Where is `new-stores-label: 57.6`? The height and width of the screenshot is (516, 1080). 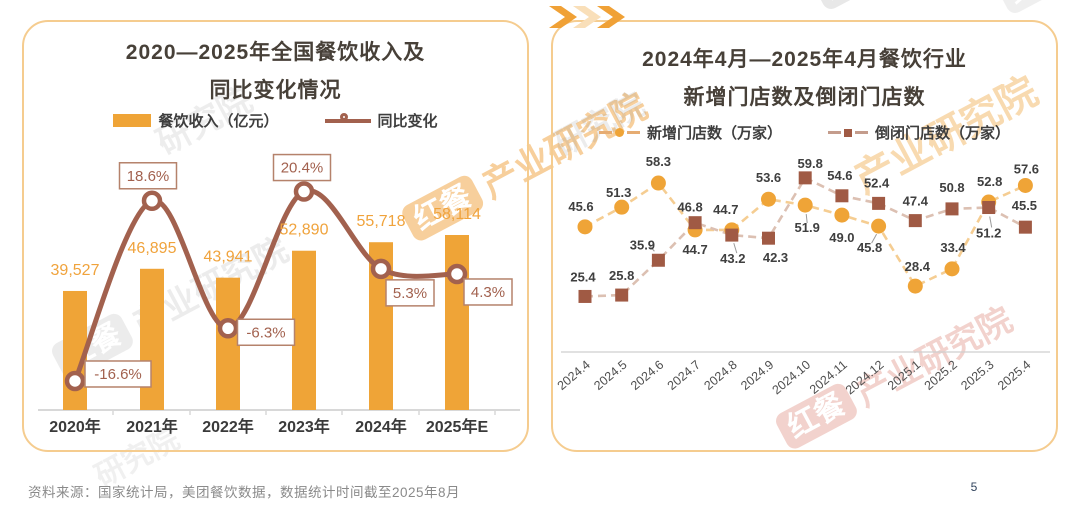 new-stores-label: 57.6 is located at coordinates (1026, 168).